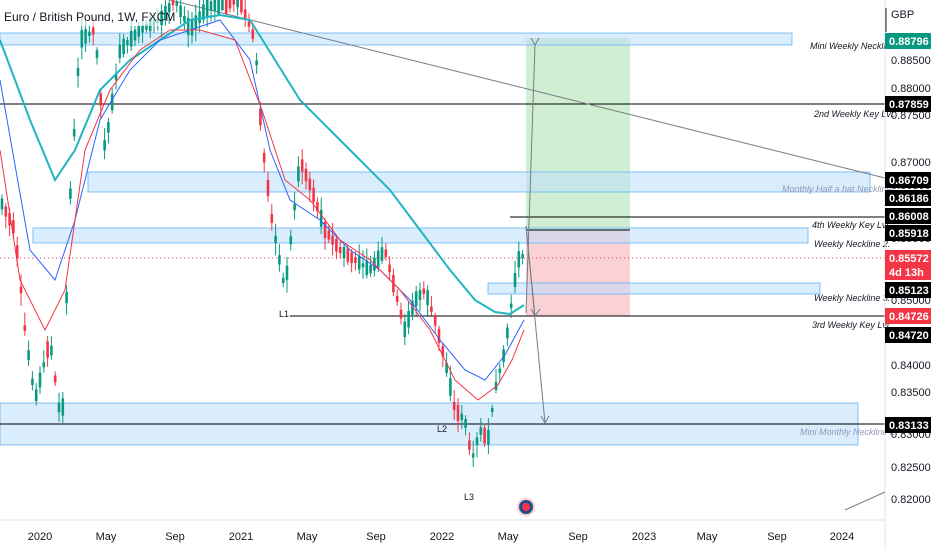 Image resolution: width=932 pixels, height=555 pixels. I want to click on event-marker-icon, so click(526, 507).